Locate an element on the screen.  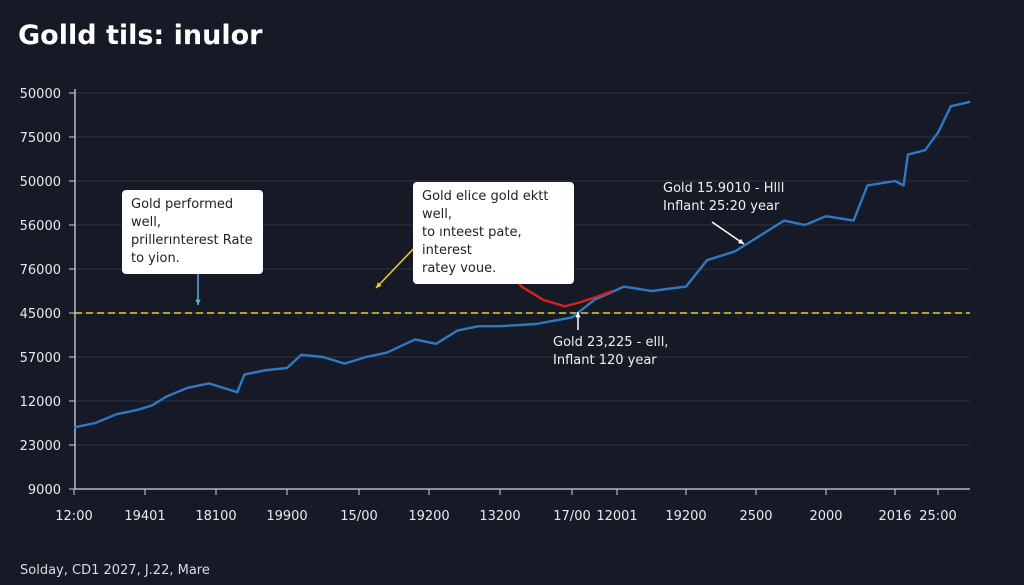
x-tick-label: 2500 is located at coordinates (755, 516).